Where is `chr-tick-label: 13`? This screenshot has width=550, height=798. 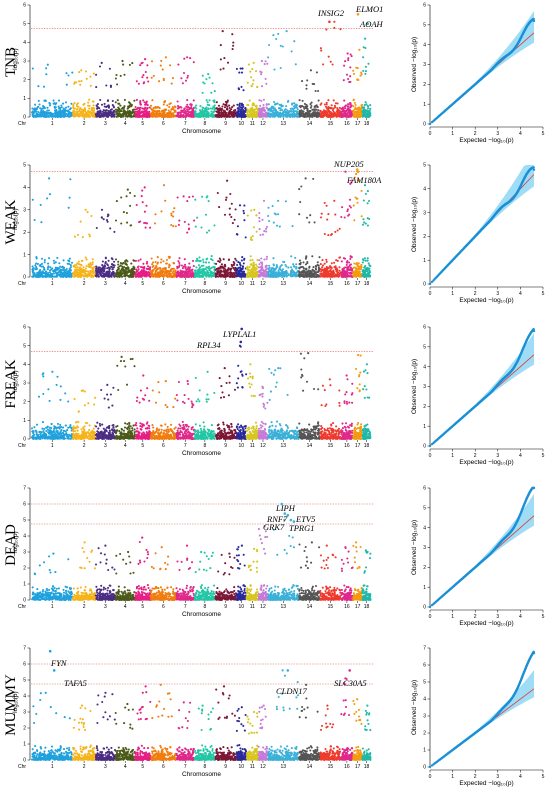
chr-tick-label: 13 is located at coordinates (283, 124).